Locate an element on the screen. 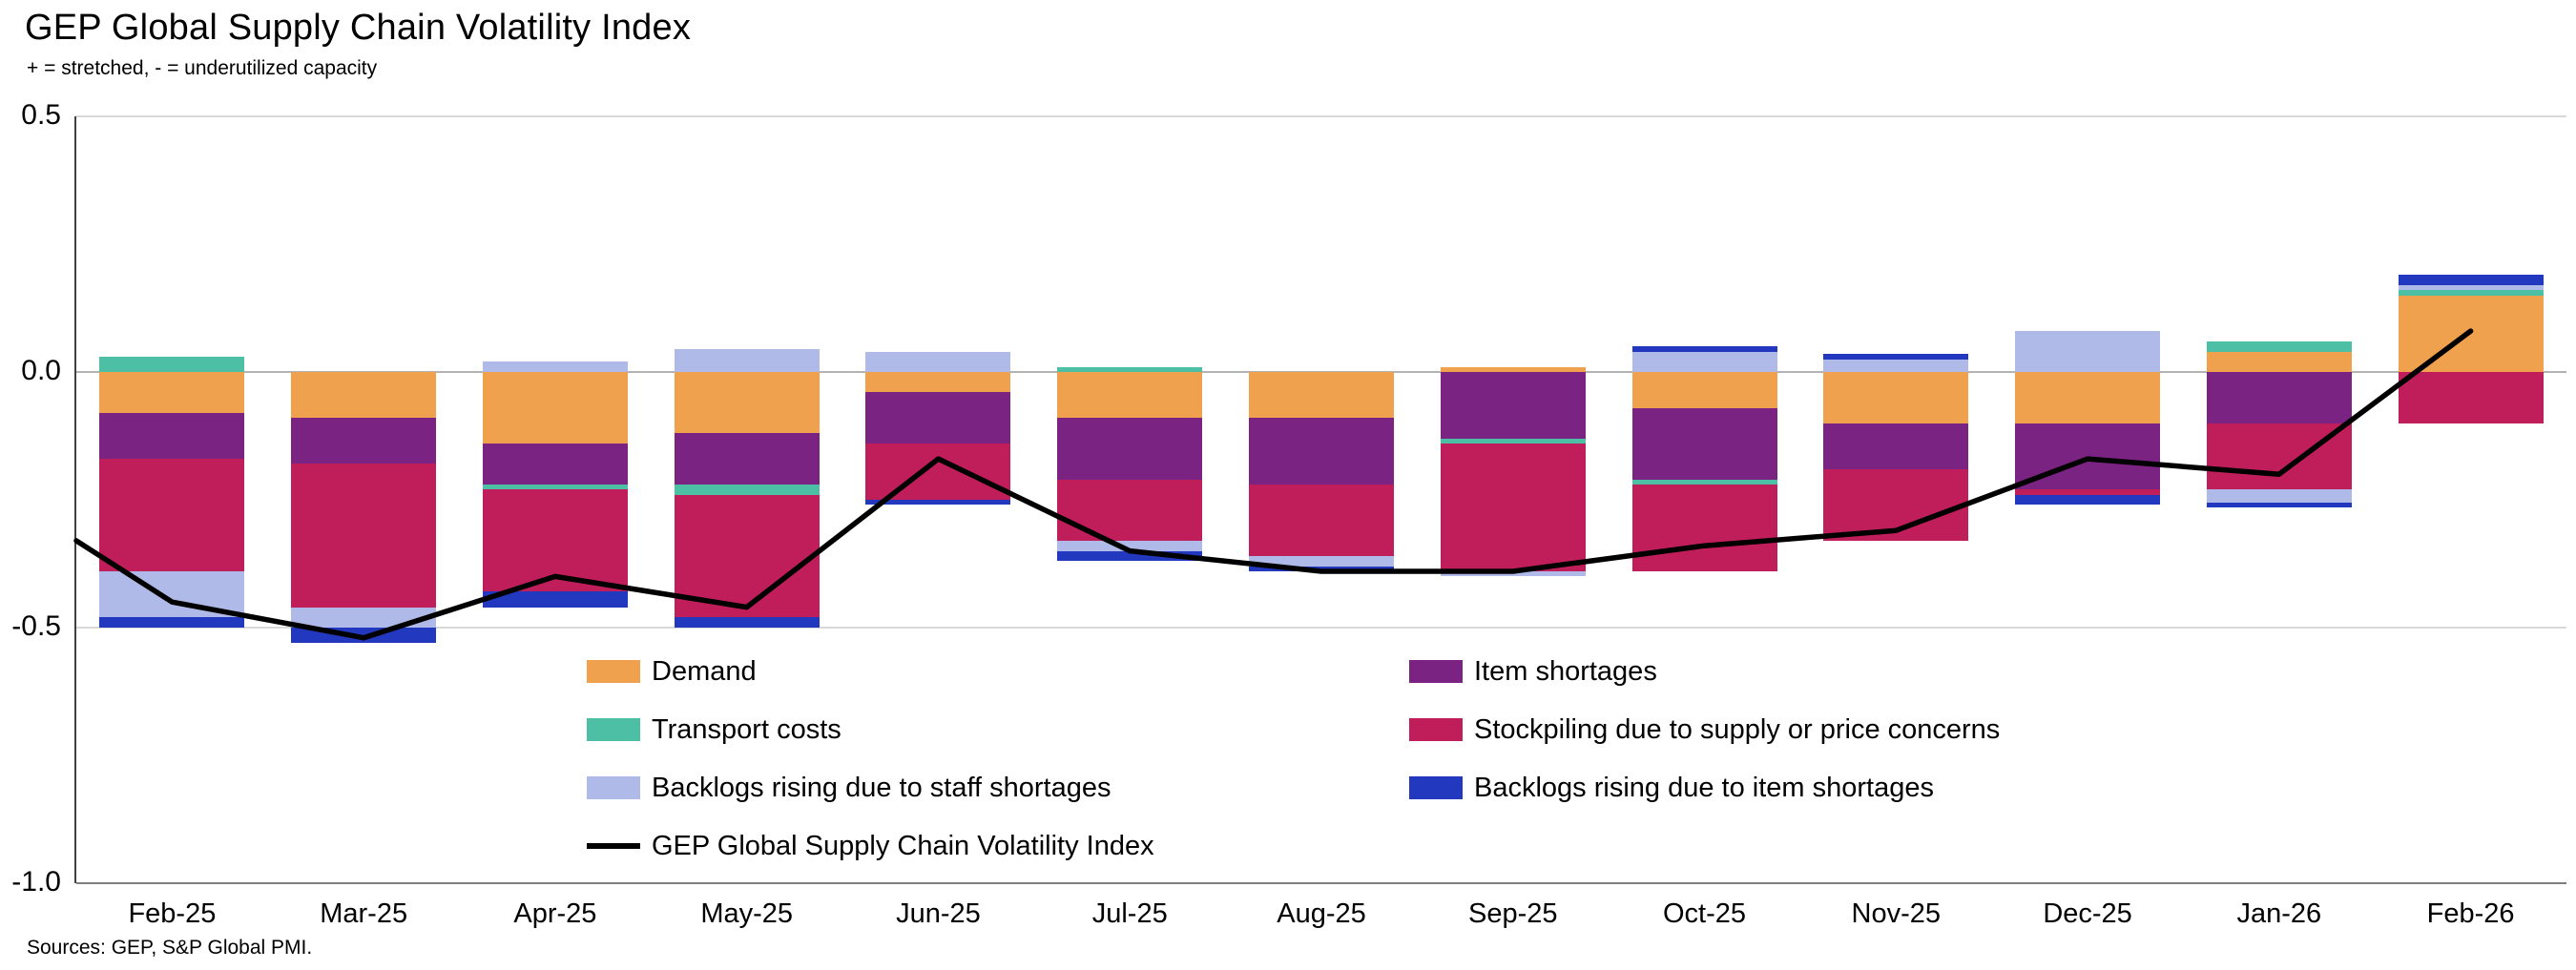 Image resolution: width=2576 pixels, height=970 pixels. legend-label: Demand is located at coordinates (704, 671).